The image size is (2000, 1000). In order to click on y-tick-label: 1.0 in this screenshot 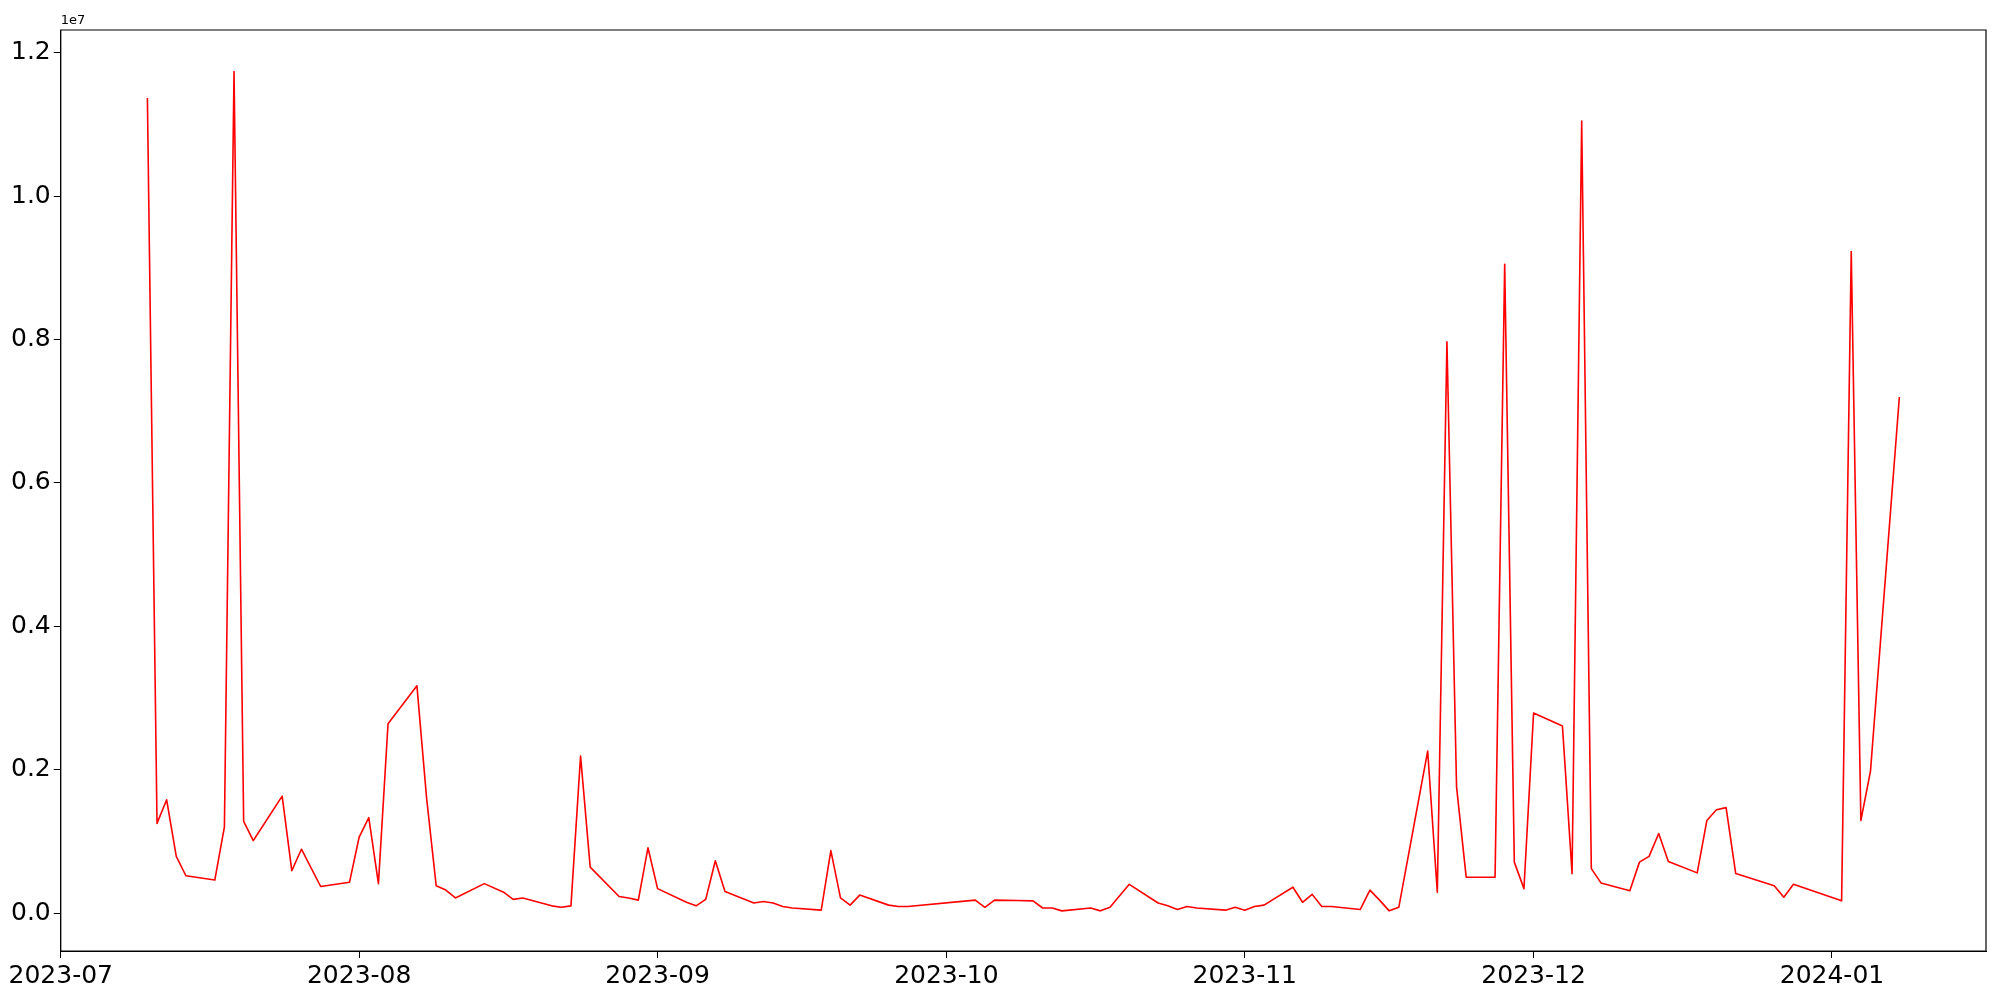, I will do `click(30, 194)`.